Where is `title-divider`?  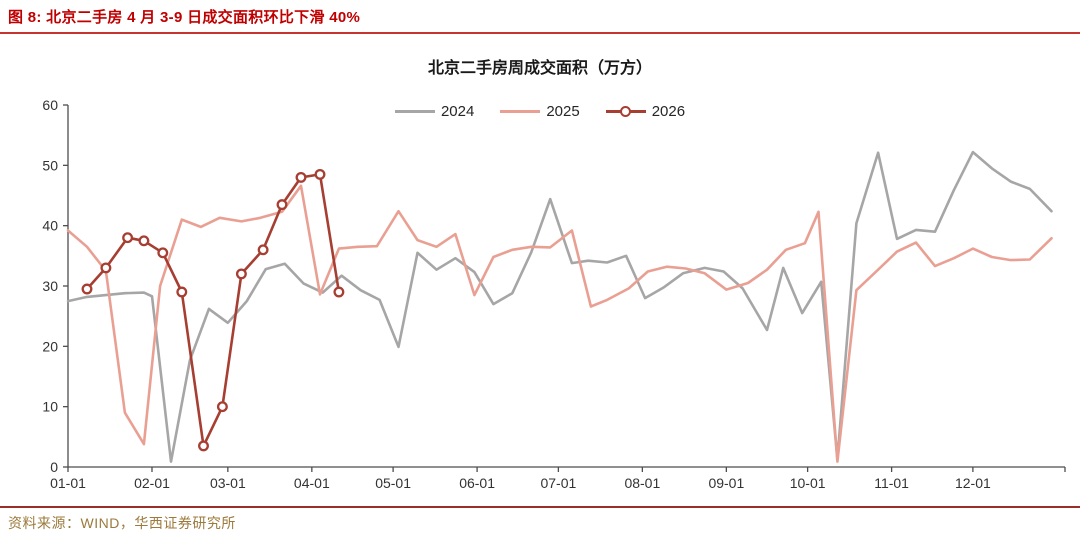
title-divider is located at coordinates (540, 33).